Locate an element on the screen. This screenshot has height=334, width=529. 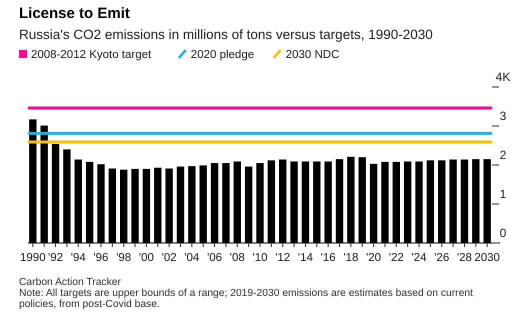
y-tick-label: 0 is located at coordinates (503, 233).